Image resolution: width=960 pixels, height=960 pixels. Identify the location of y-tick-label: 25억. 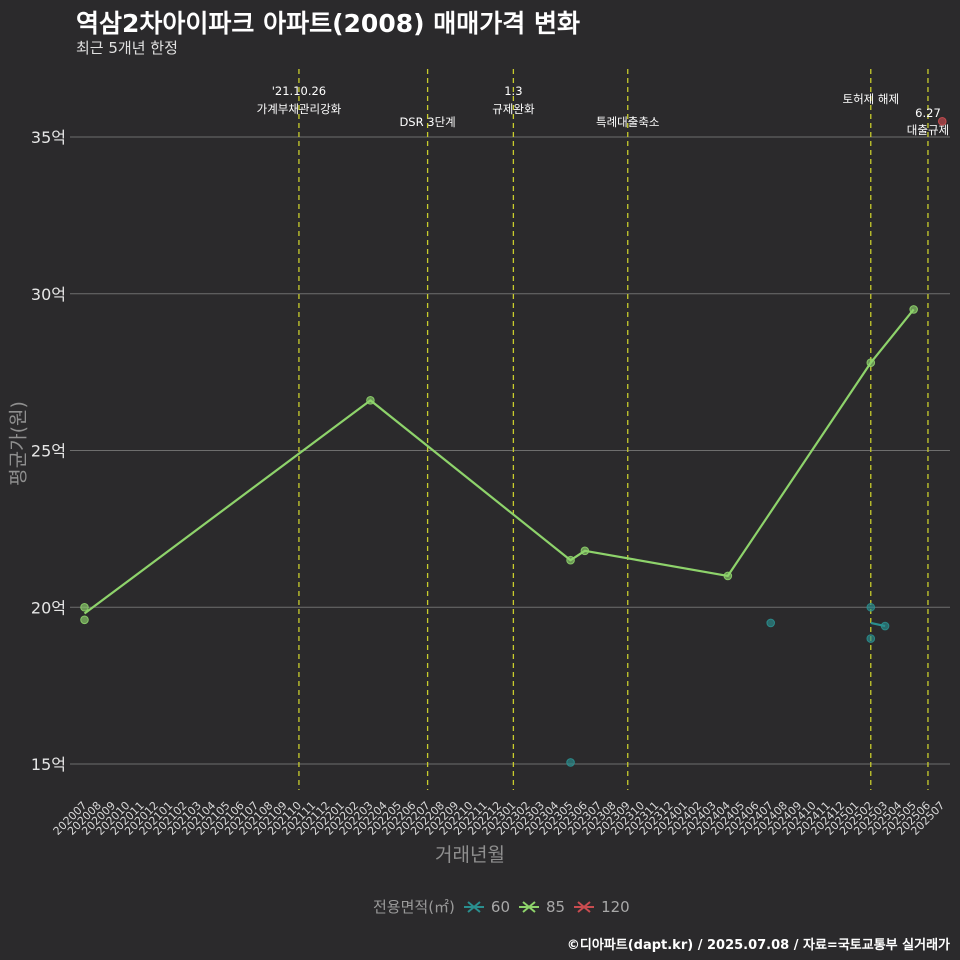
(48, 451).